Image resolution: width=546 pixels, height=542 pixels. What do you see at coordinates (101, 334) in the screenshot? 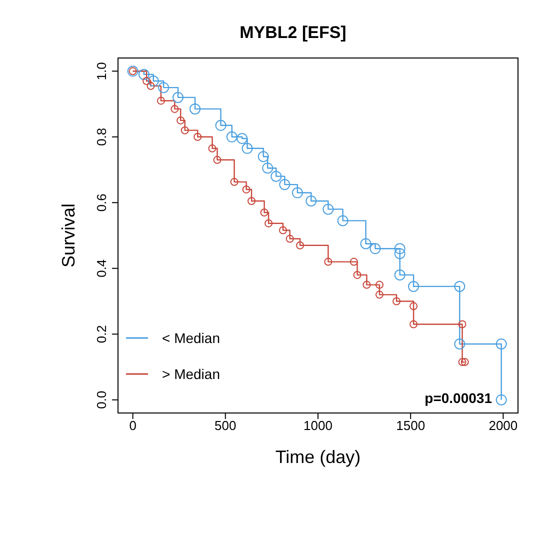
I see `y-tick-label: 0.2` at bounding box center [101, 334].